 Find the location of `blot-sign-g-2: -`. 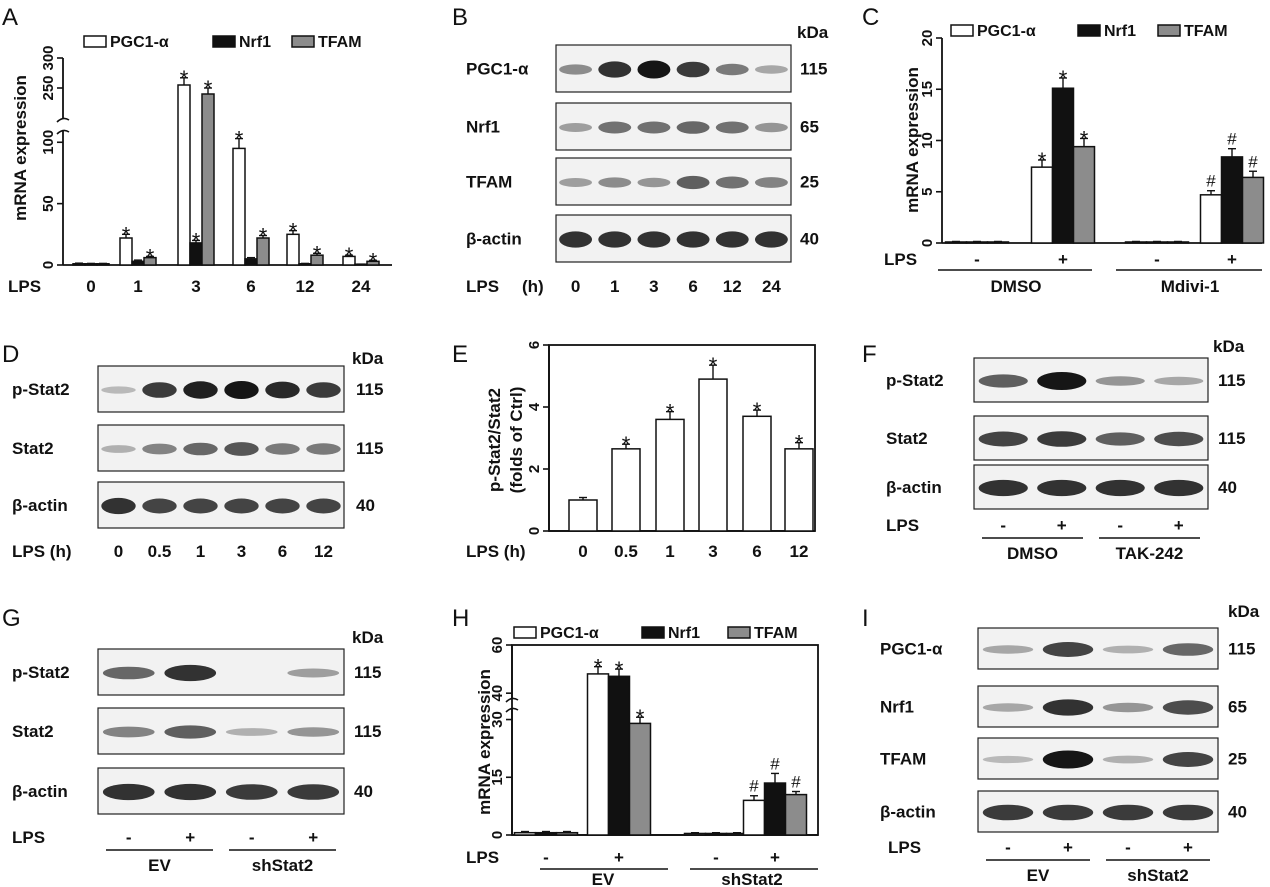

blot-sign-g-2: - is located at coordinates (252, 837).